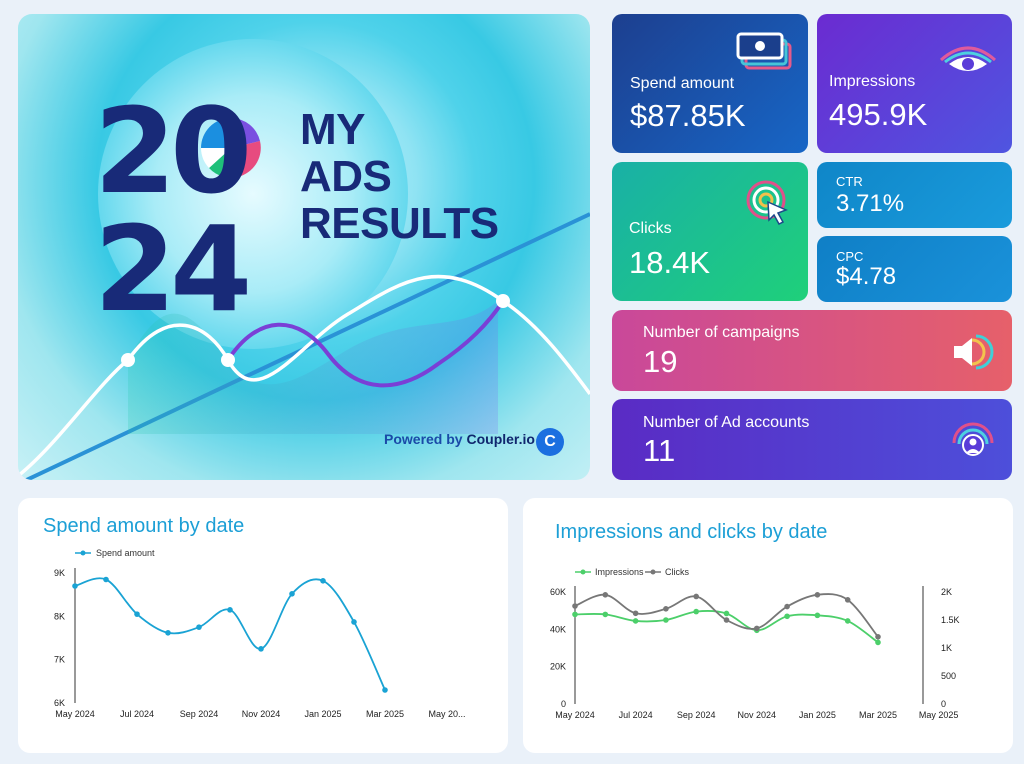 This screenshot has height=764, width=1024. Describe the element at coordinates (558, 592) in the screenshot. I see `y-left-tick-label: 60K` at that location.